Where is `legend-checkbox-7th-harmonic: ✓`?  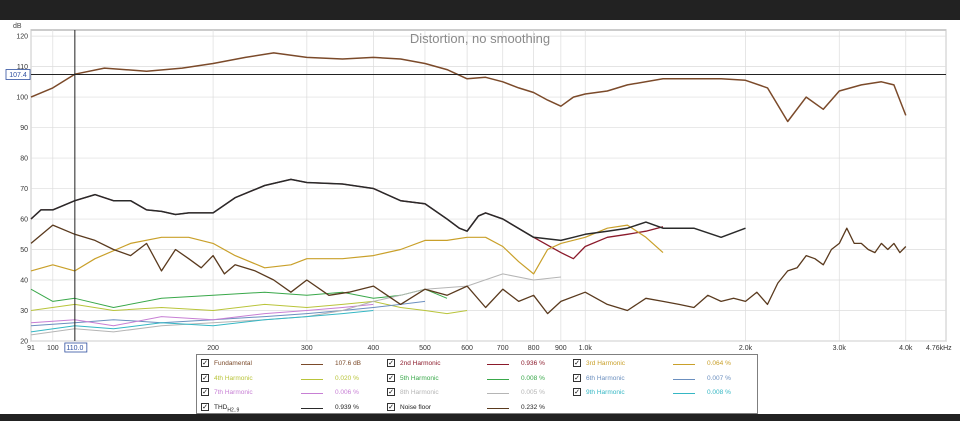 legend-checkbox-7th-harmonic: ✓ is located at coordinates (205, 392).